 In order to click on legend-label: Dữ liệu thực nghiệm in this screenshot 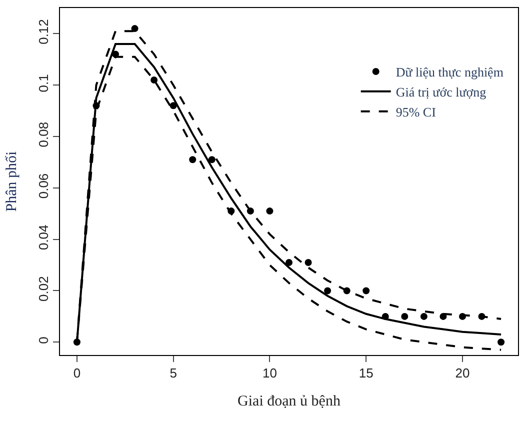, I will do `click(450, 72)`.